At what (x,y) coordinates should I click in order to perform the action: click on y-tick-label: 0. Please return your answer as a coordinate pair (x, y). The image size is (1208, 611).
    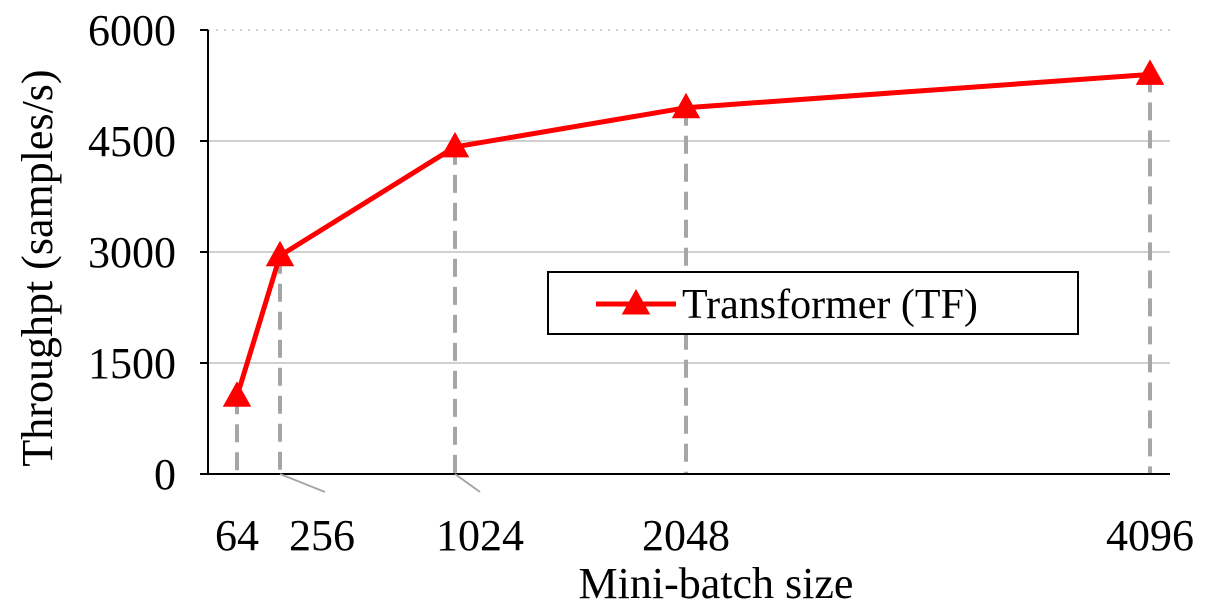
    Looking at the image, I should click on (165, 474).